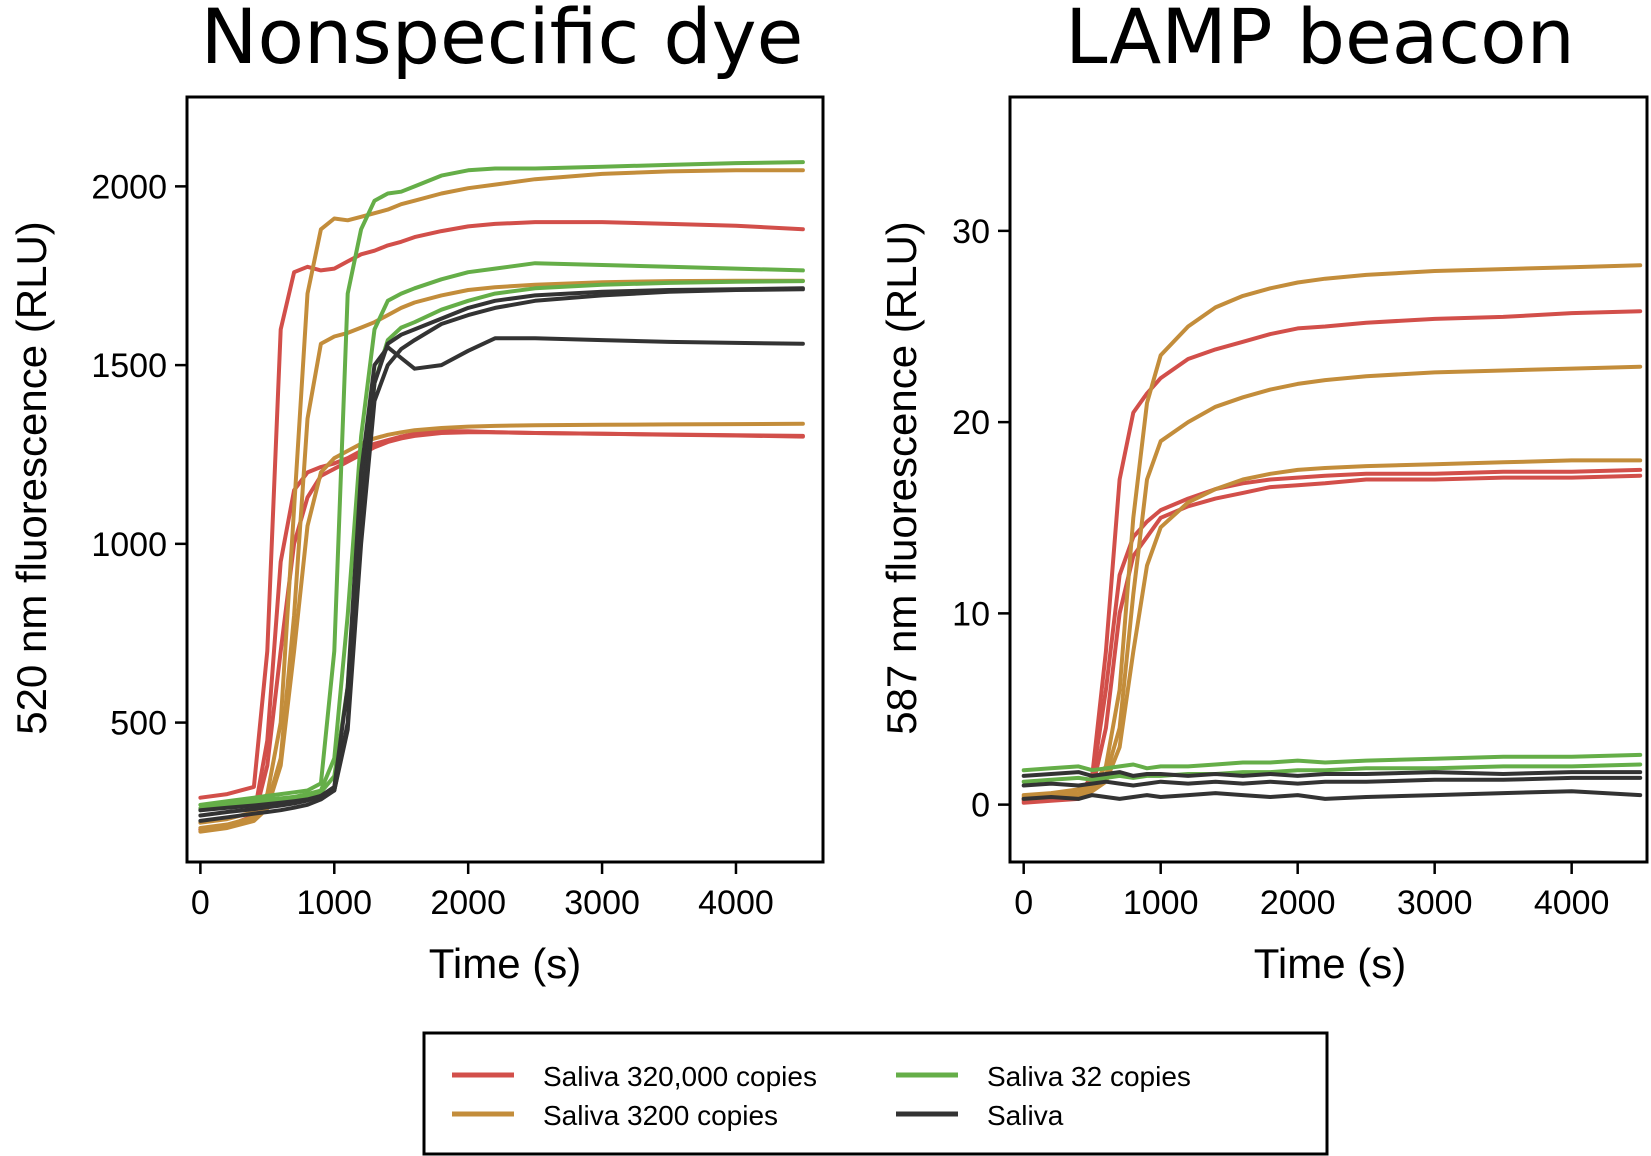  I want to click on legend-box, so click(875, 1093).